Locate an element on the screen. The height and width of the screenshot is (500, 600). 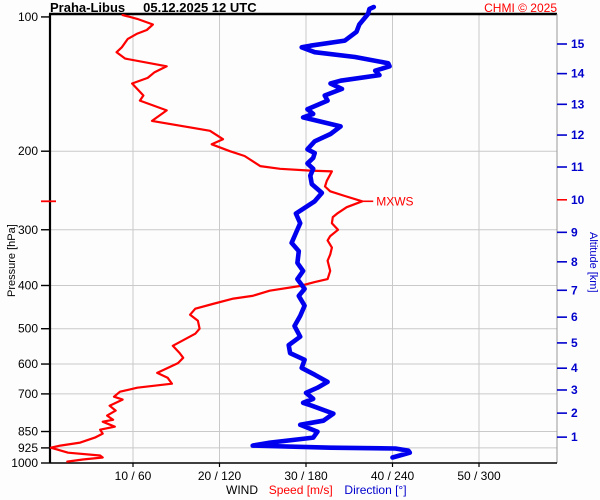
page-title: Praha-Libus 05.12.2025 12 UTC is located at coordinates (153, 7).